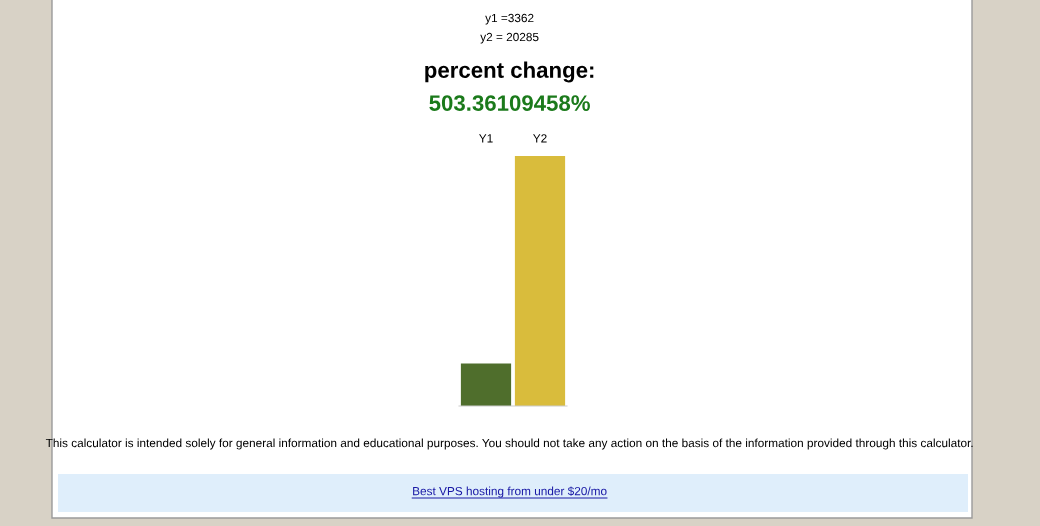  Describe the element at coordinates (509, 103) in the screenshot. I see `chart-subtitle: 503.36109458%` at that location.